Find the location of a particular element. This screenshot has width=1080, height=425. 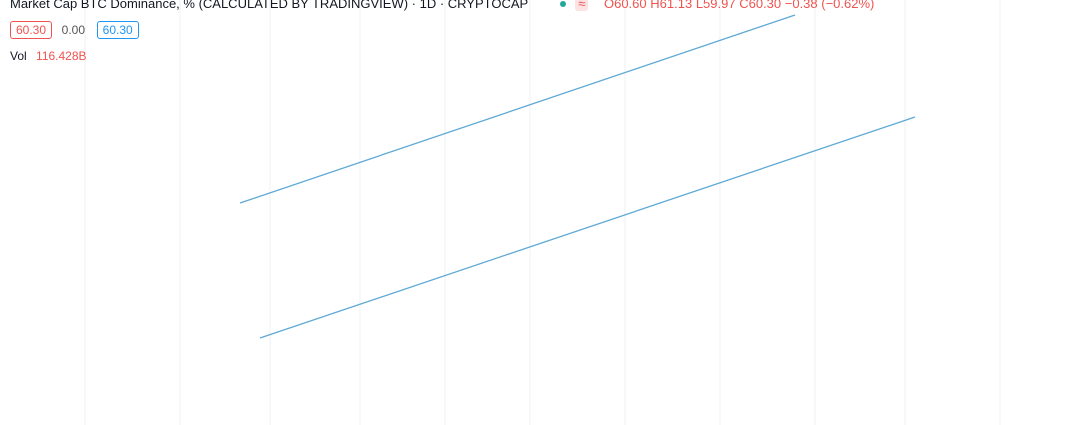

trade-row: 60.30 0.00 60.30 is located at coordinates (77, 30).